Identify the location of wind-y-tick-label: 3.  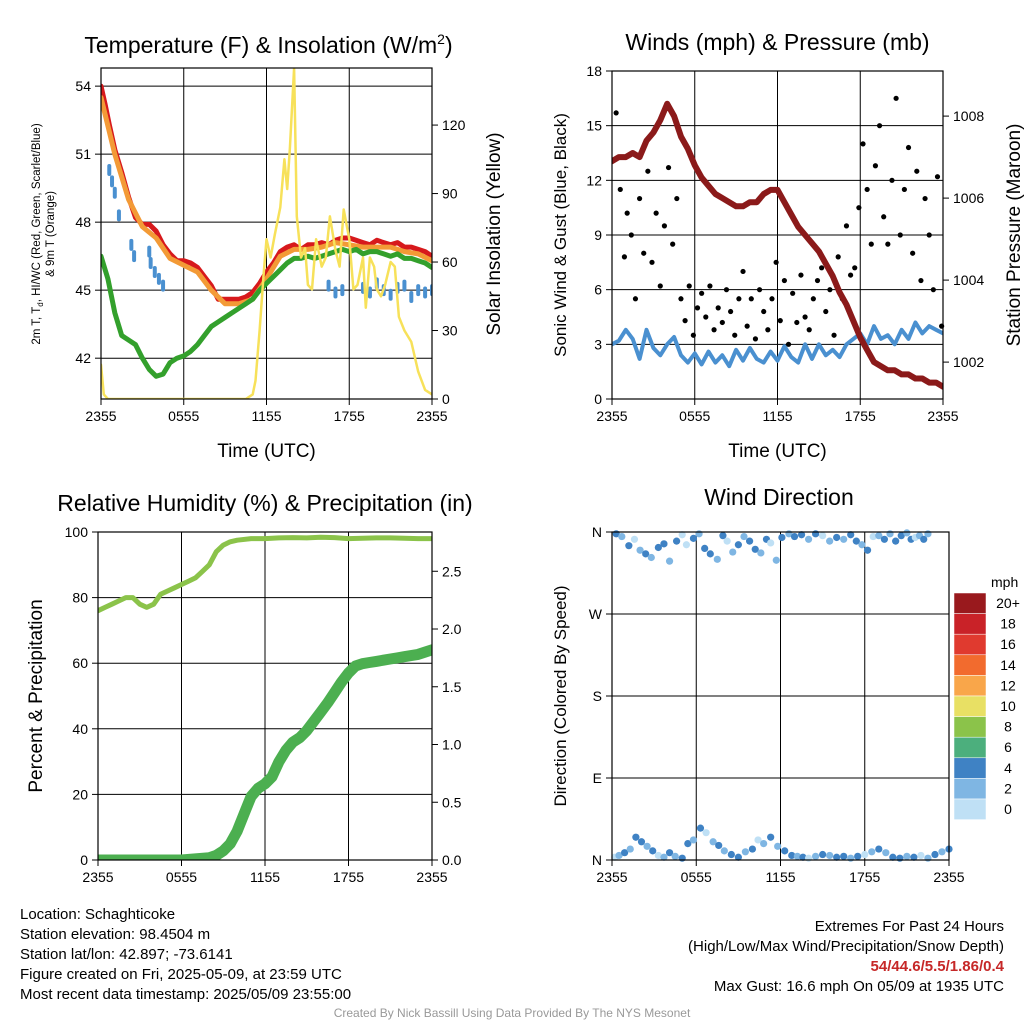
(598, 344).